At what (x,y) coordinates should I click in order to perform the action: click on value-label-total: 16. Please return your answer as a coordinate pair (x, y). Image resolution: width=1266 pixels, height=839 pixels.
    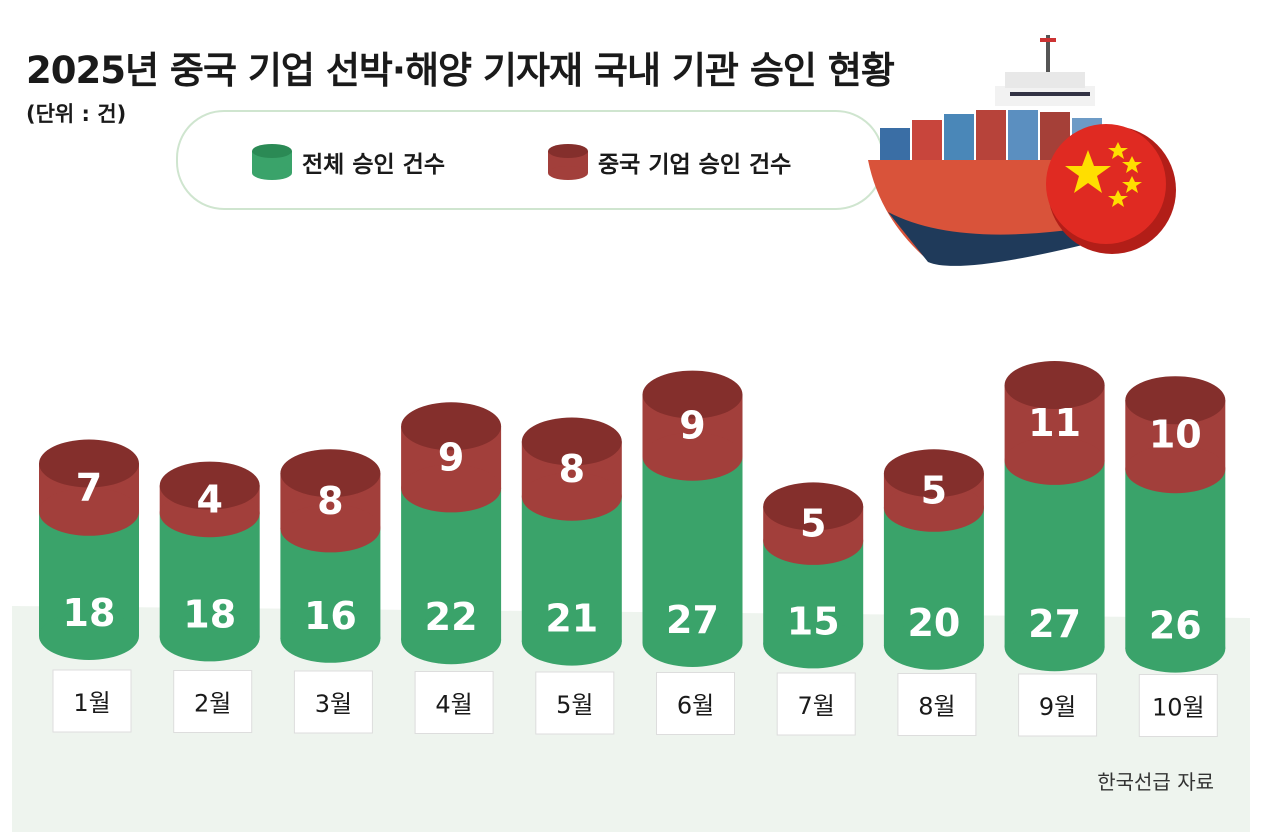
    Looking at the image, I should click on (330, 616).